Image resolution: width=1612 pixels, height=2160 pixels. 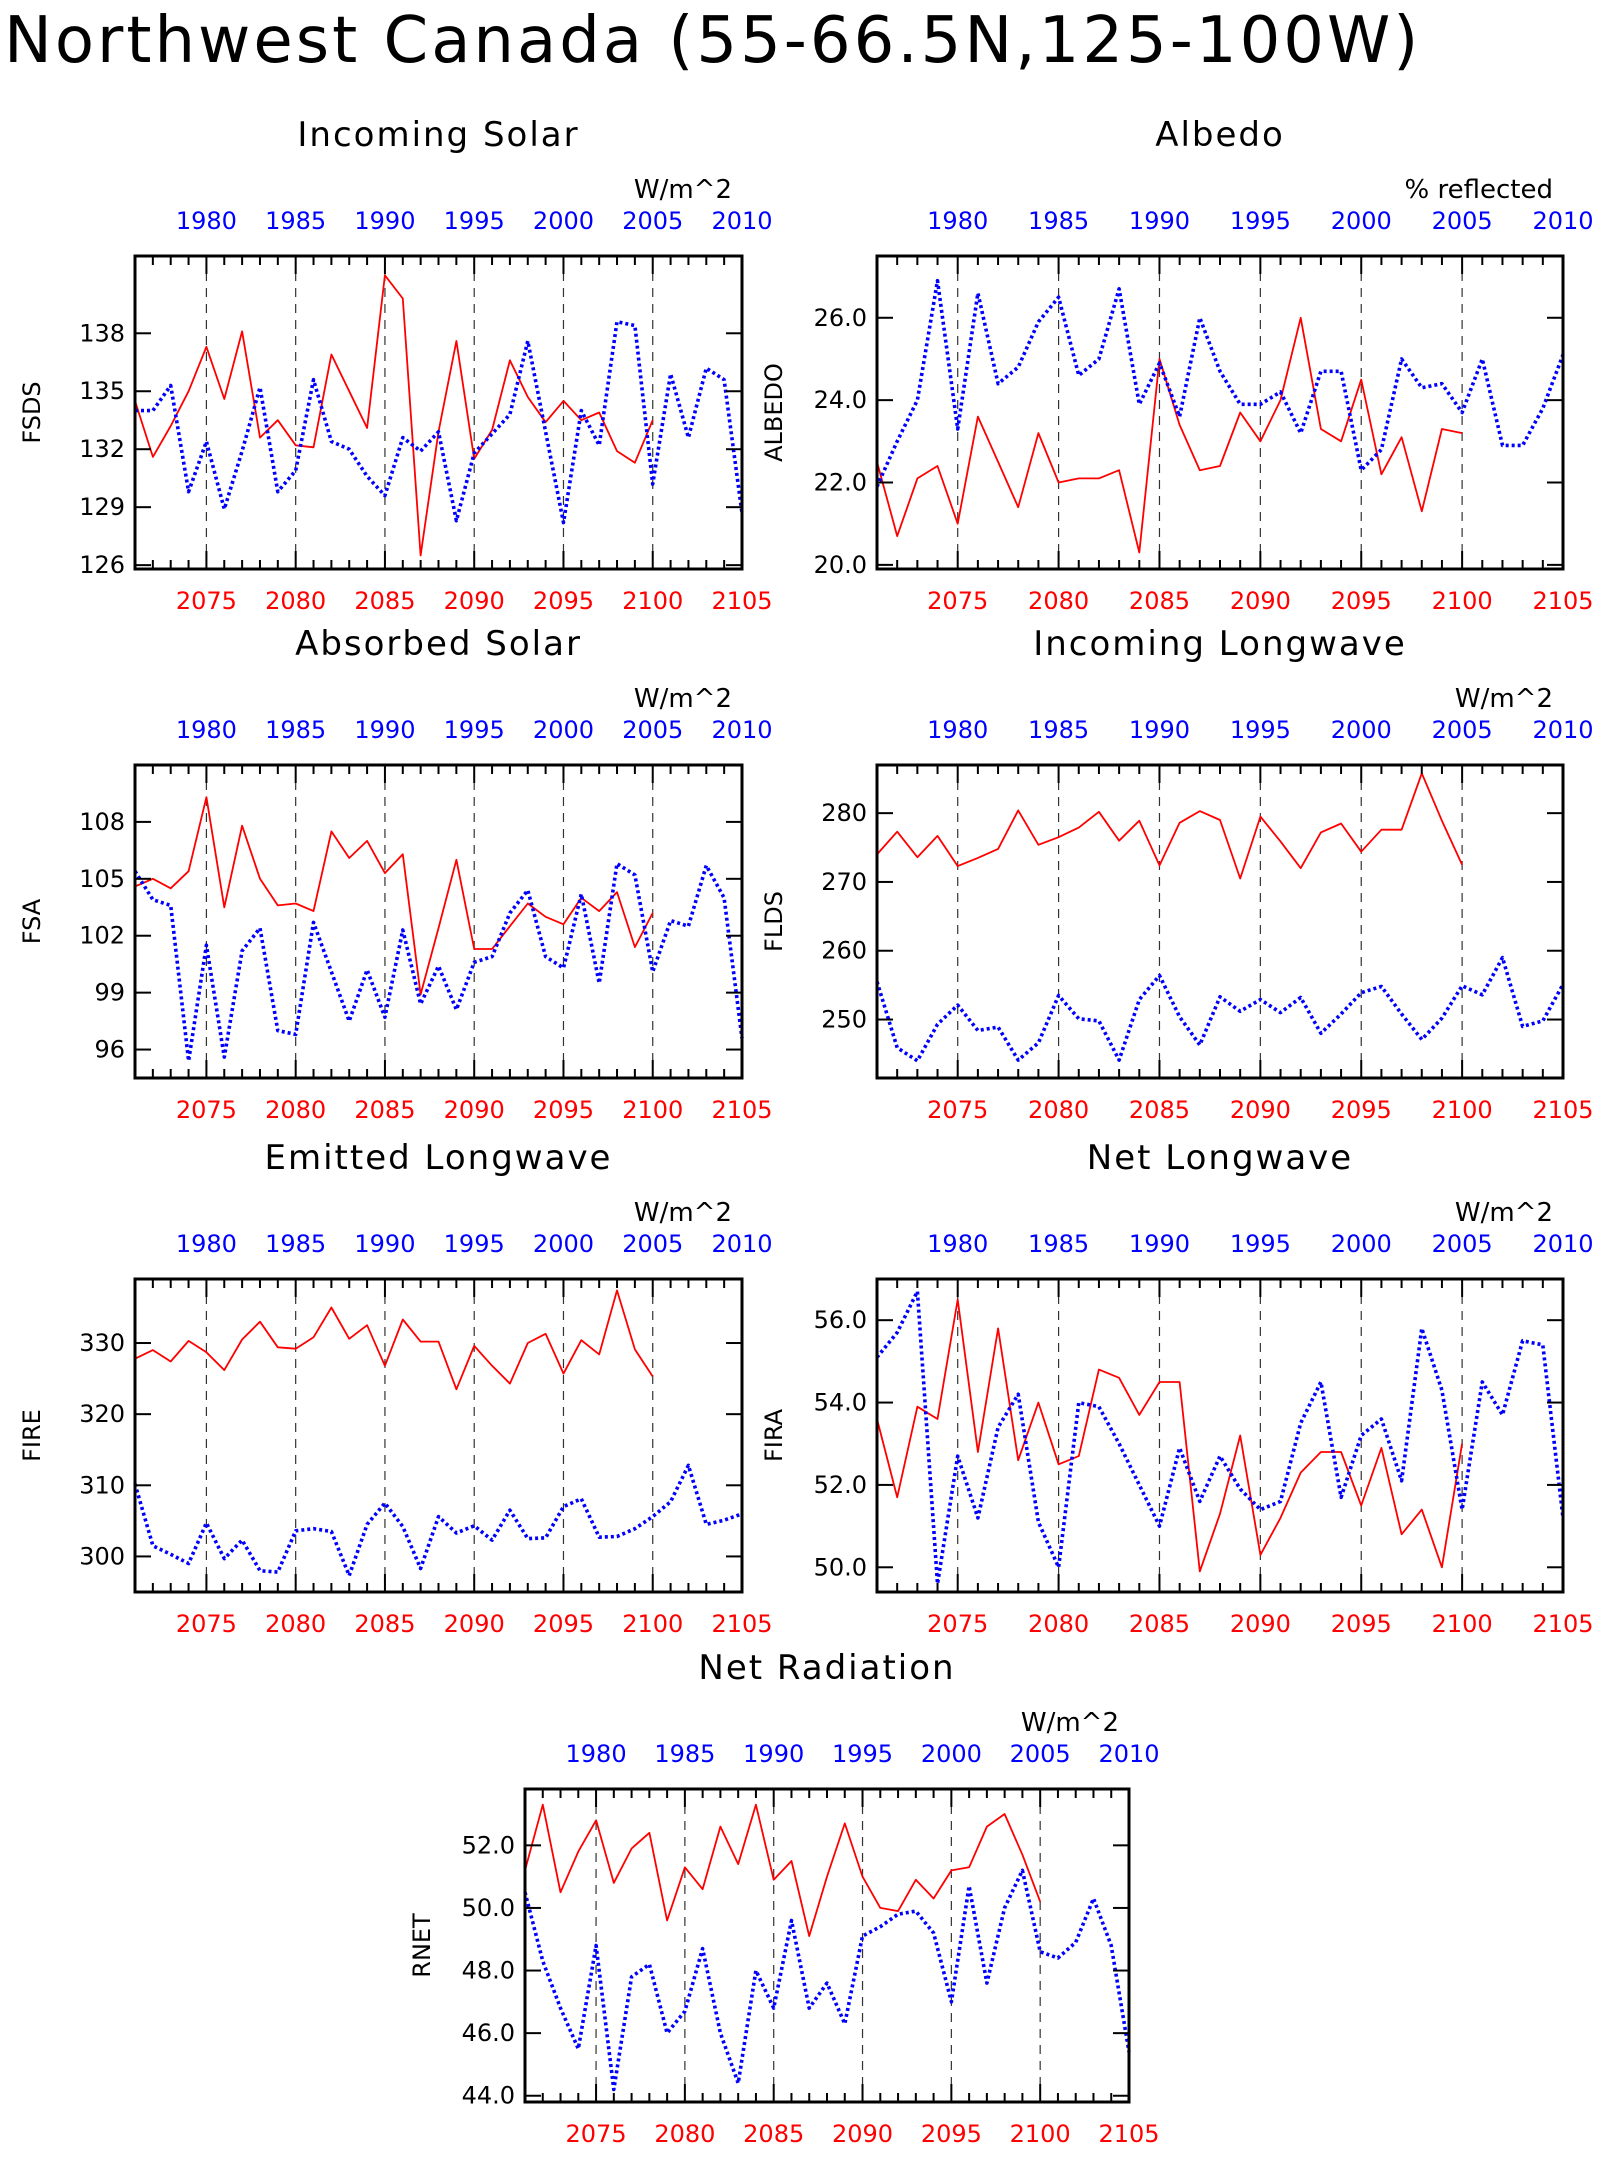 I want to click on y-tick-label: 132, so click(x=102, y=449).